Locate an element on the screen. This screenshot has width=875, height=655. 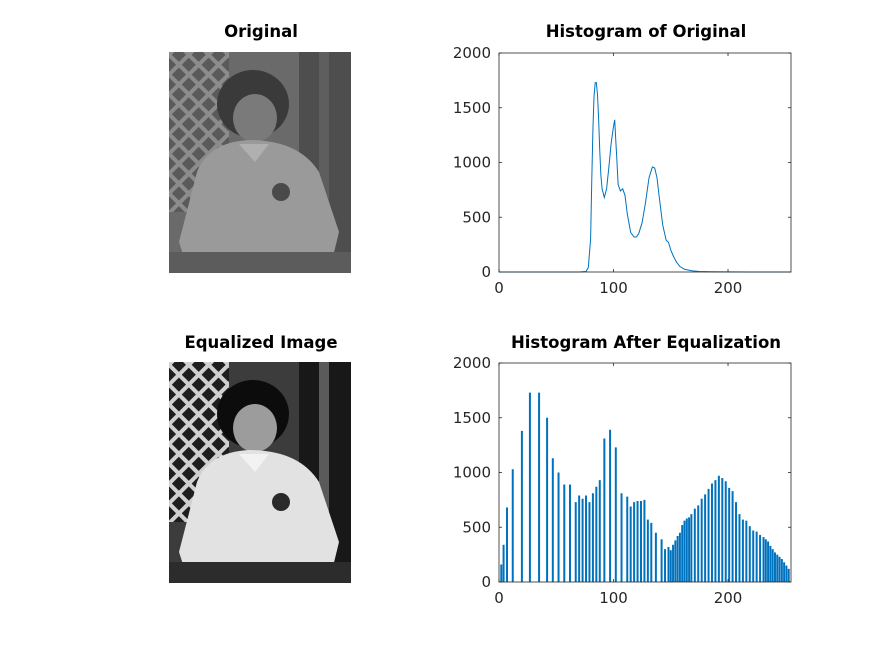
equalized-hist-y-tick-label: 1000 is located at coordinates (472, 473).